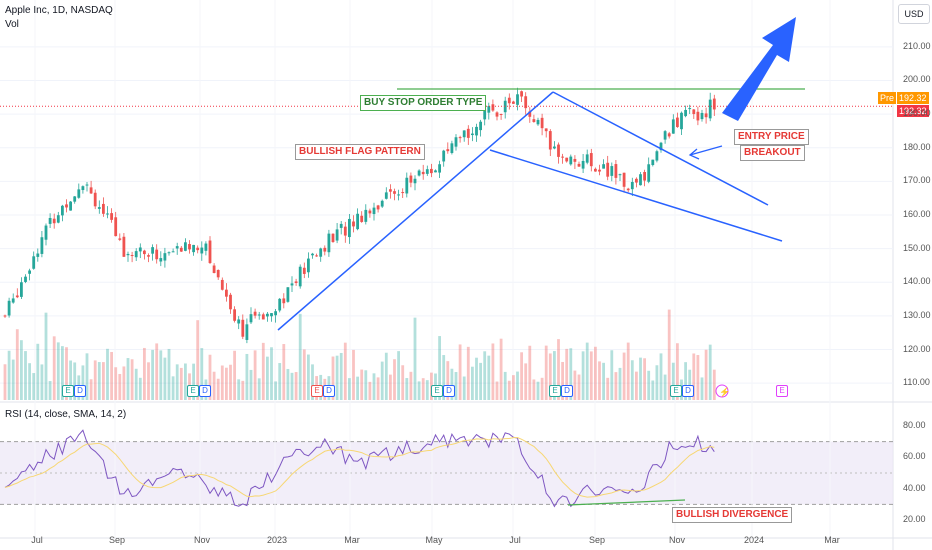 This screenshot has width=932, height=550. Describe the element at coordinates (360, 152) in the screenshot. I see `bullish-flag-annotation: BULLISH FLAG PATTERN` at that location.